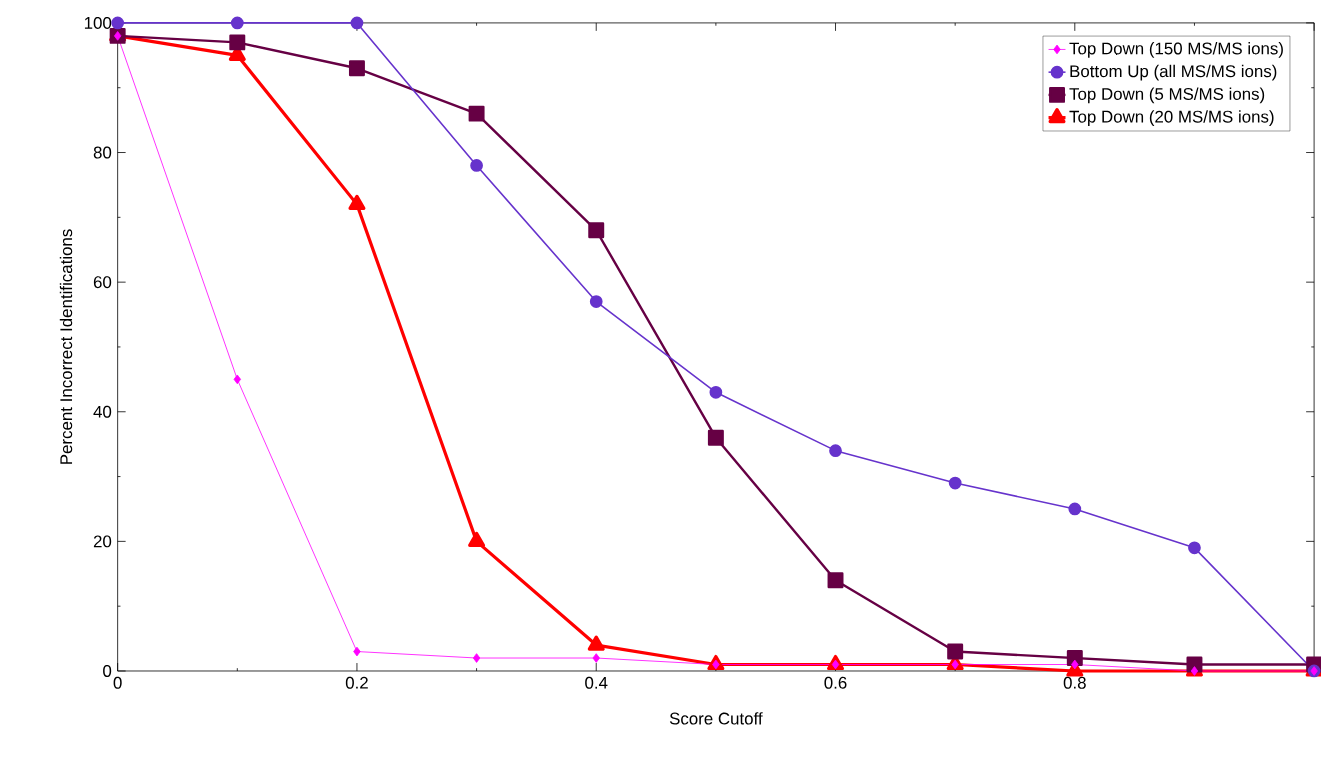 The image size is (1321, 757). What do you see at coordinates (596, 682) in the screenshot?
I see `x-tick-label: 0.4` at bounding box center [596, 682].